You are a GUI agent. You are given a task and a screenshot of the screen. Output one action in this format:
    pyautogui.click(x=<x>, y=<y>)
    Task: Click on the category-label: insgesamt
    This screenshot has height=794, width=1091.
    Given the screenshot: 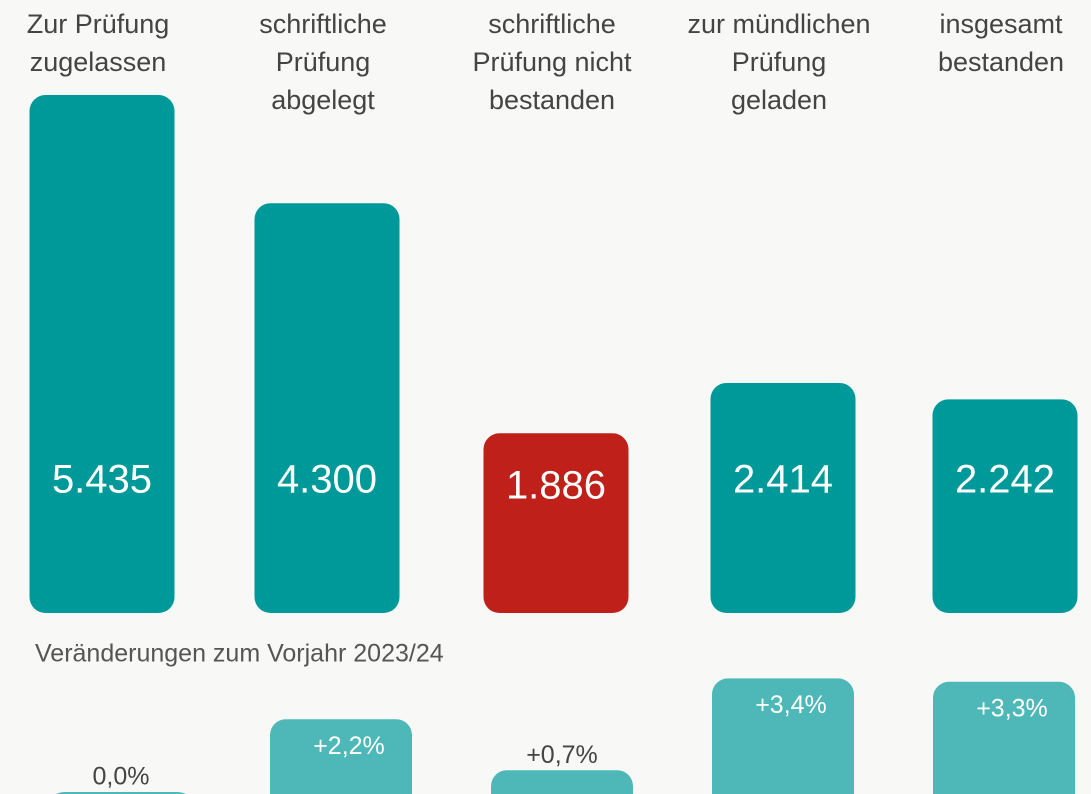 What is the action you would take?
    pyautogui.click(x=1001, y=24)
    